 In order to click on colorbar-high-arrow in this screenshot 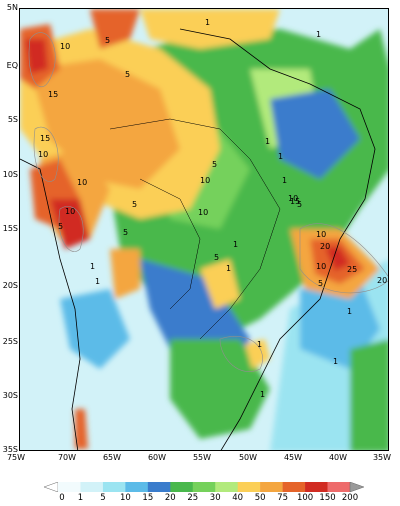, I will do `click(356, 487)`.